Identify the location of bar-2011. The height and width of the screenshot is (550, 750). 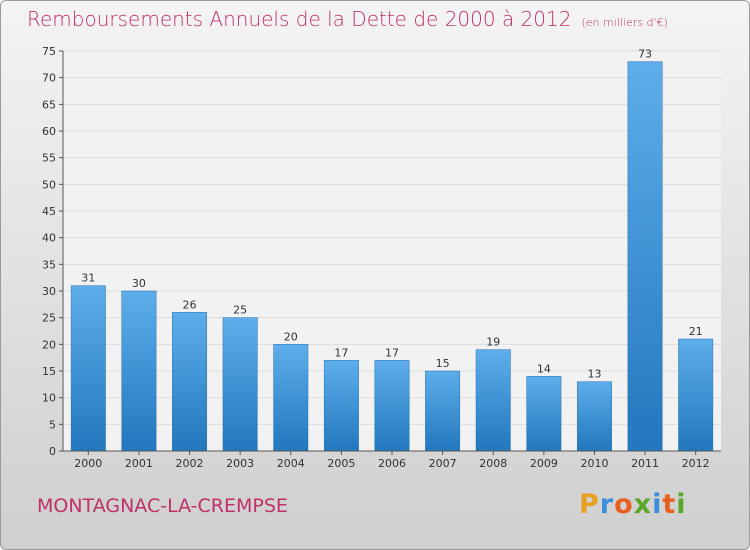
(645, 256).